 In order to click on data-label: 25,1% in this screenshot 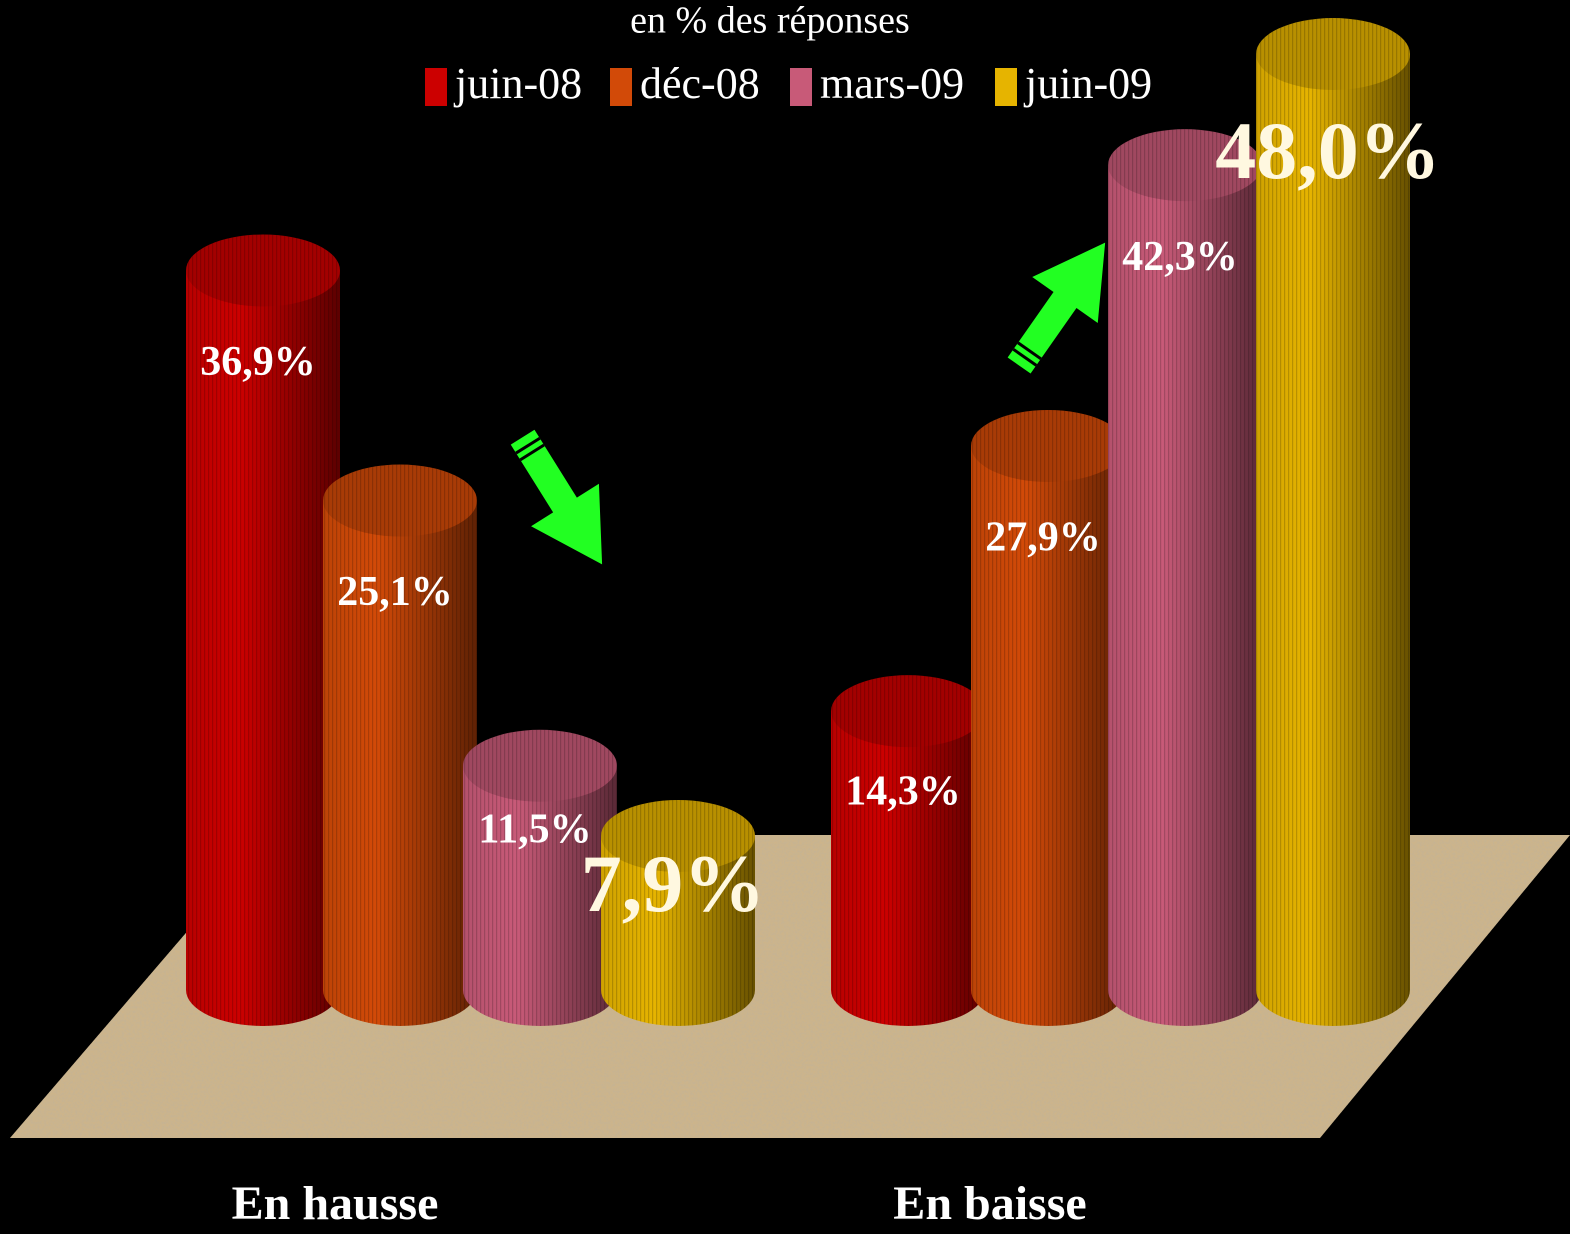, I will do `click(395, 592)`.